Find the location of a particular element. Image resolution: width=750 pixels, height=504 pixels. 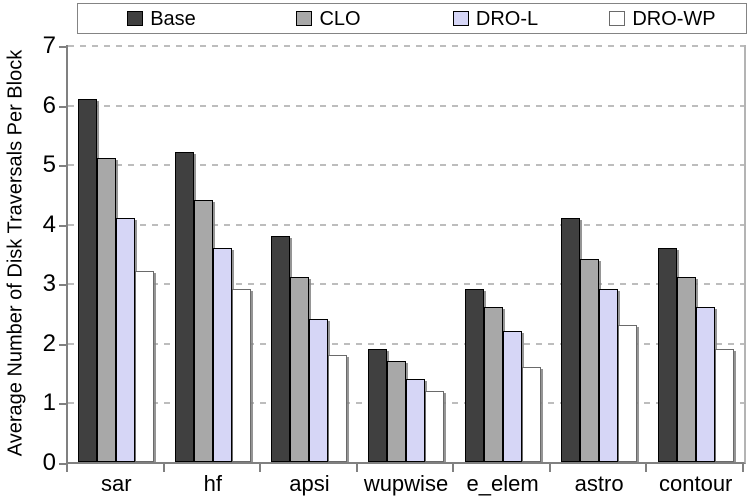

bar-dro-l-apsi is located at coordinates (319, 390).